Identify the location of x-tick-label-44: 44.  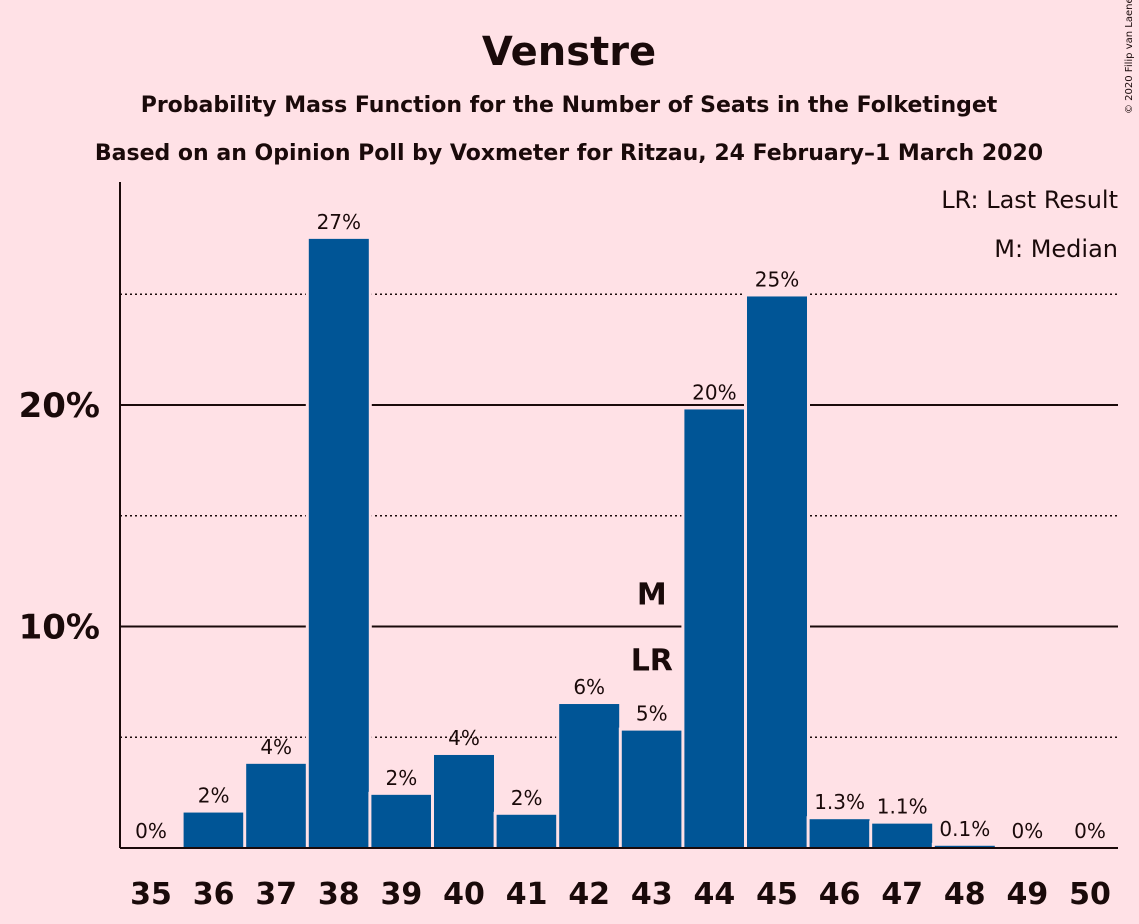
(715, 894).